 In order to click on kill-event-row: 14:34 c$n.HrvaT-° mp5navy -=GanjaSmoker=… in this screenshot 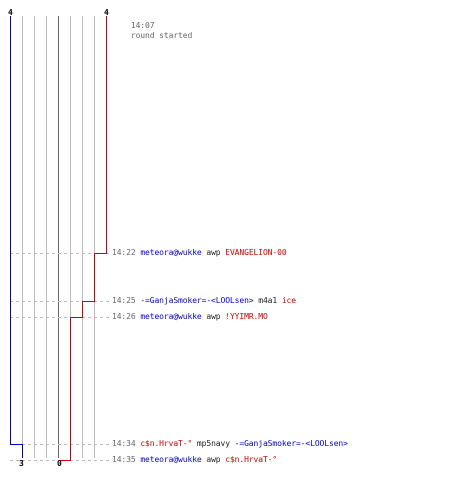, I will do `click(230, 444)`.